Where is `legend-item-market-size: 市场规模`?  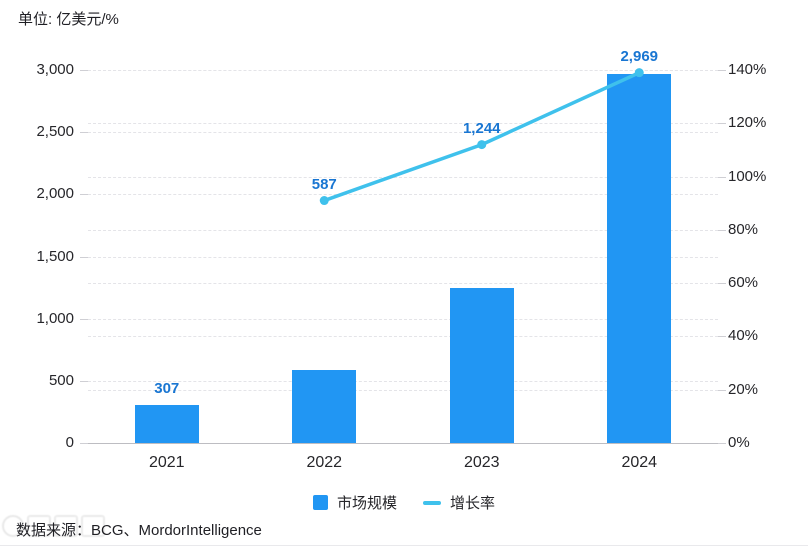 legend-item-market-size: 市场规模 is located at coordinates (354, 502).